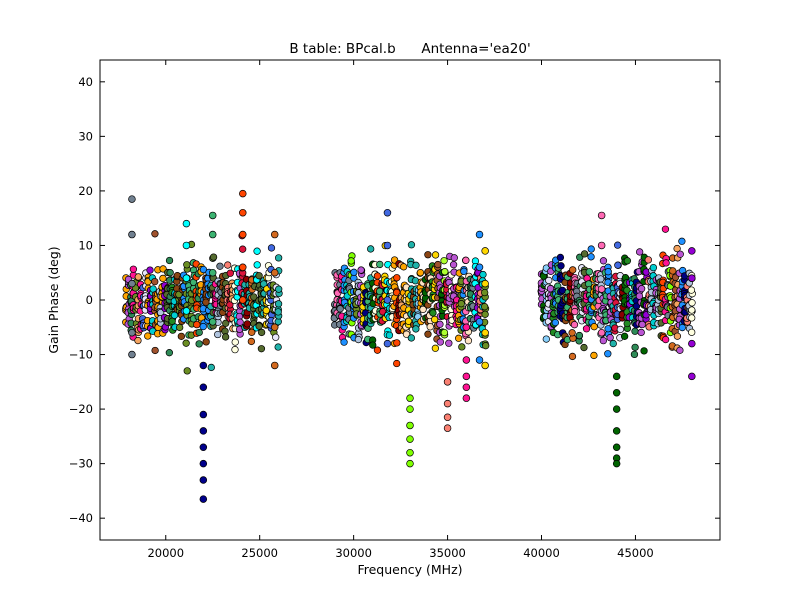 The width and height of the screenshot is (800, 600). I want to click on y-tick-label: 30, so click(85, 136).